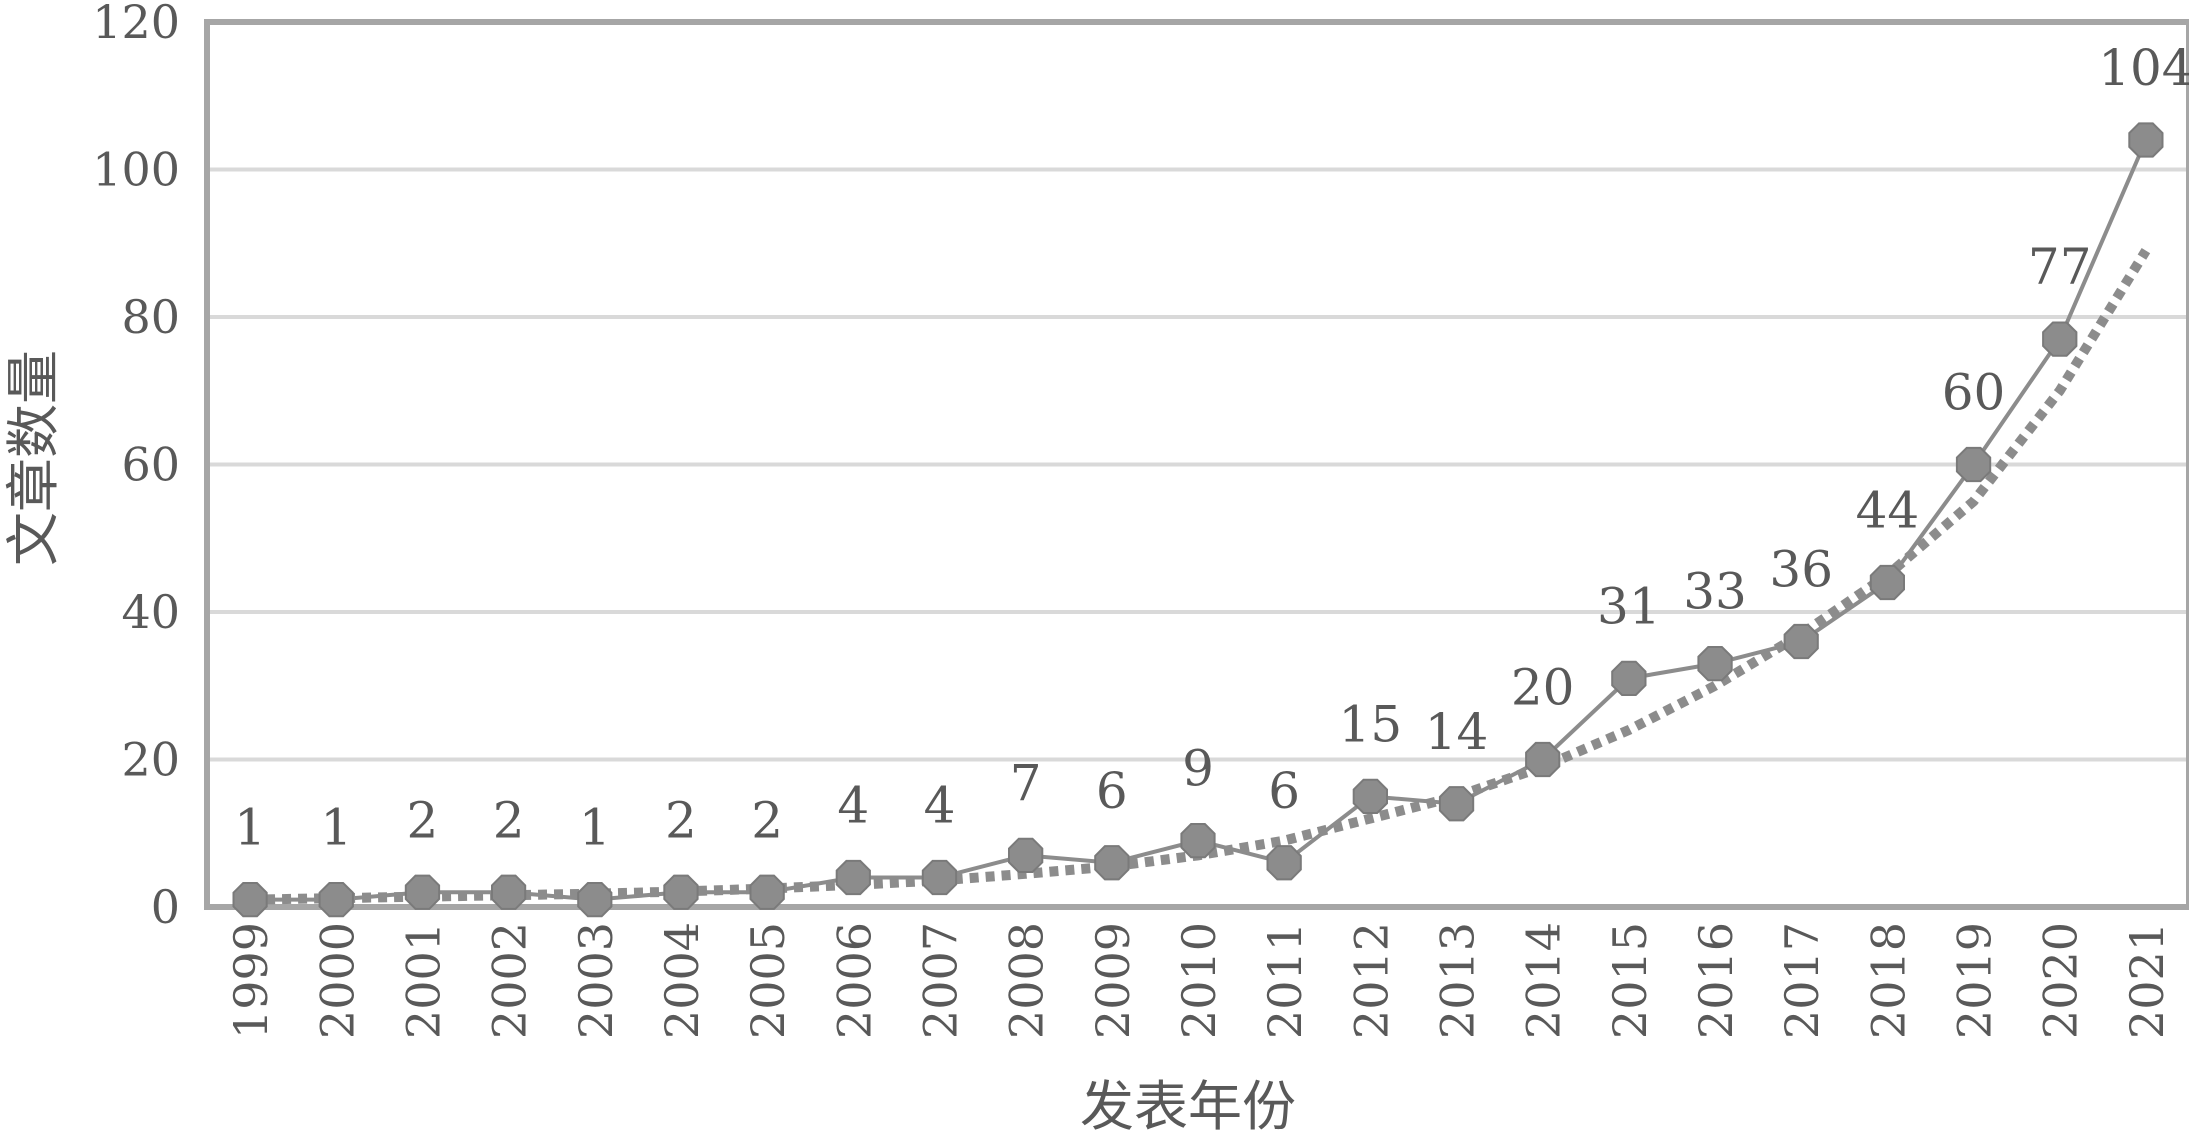 The width and height of the screenshot is (2189, 1141). I want to click on data-label: 20, so click(1543, 688).